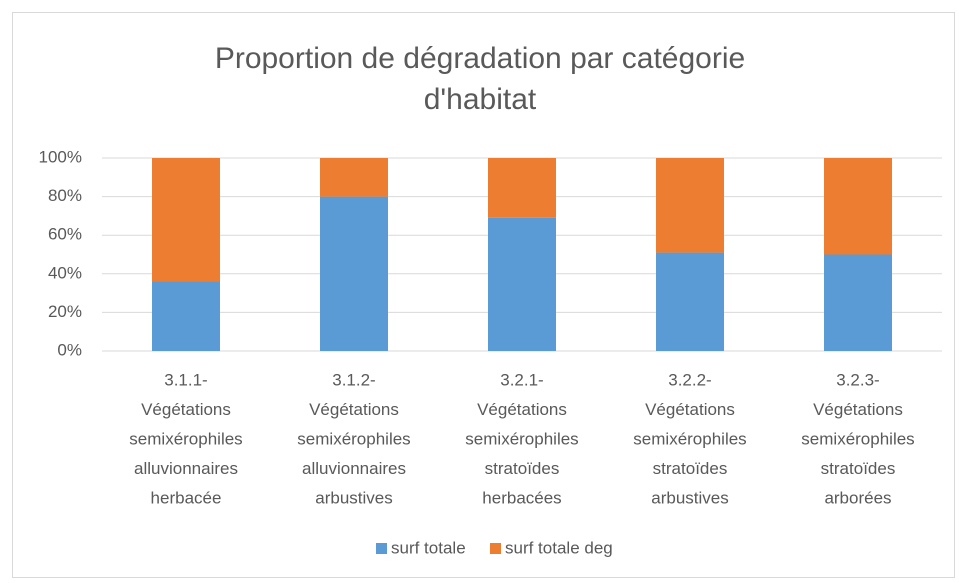 This screenshot has height=583, width=959. I want to click on y-tick-label: 20%, so click(65, 311).